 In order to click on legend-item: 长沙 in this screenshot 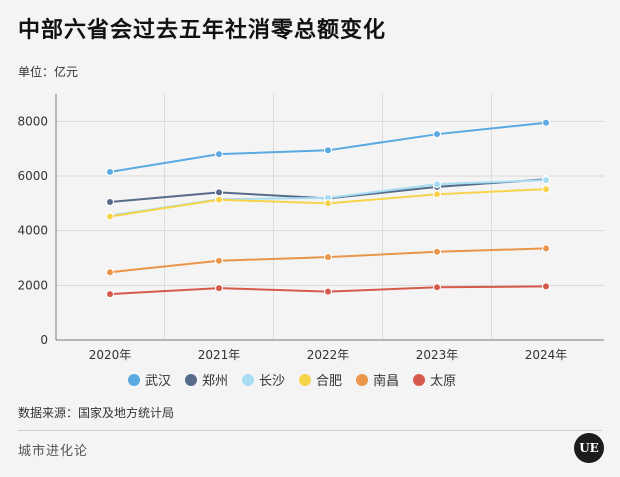, I will do `click(263, 379)`.